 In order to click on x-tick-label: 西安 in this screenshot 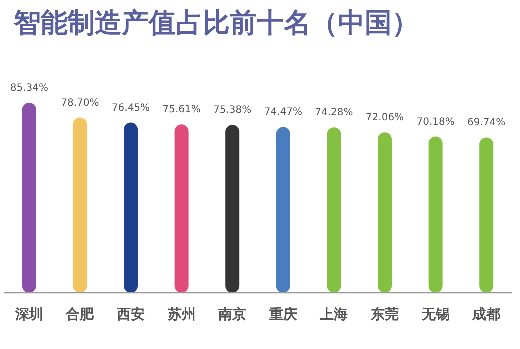, I will do `click(130, 314)`.